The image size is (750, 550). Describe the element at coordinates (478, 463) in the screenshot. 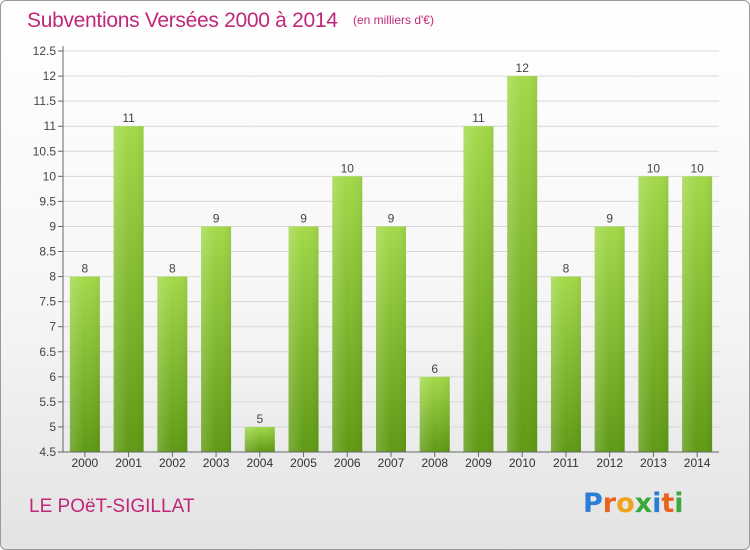

I see `x-tick-label: 2009` at that location.